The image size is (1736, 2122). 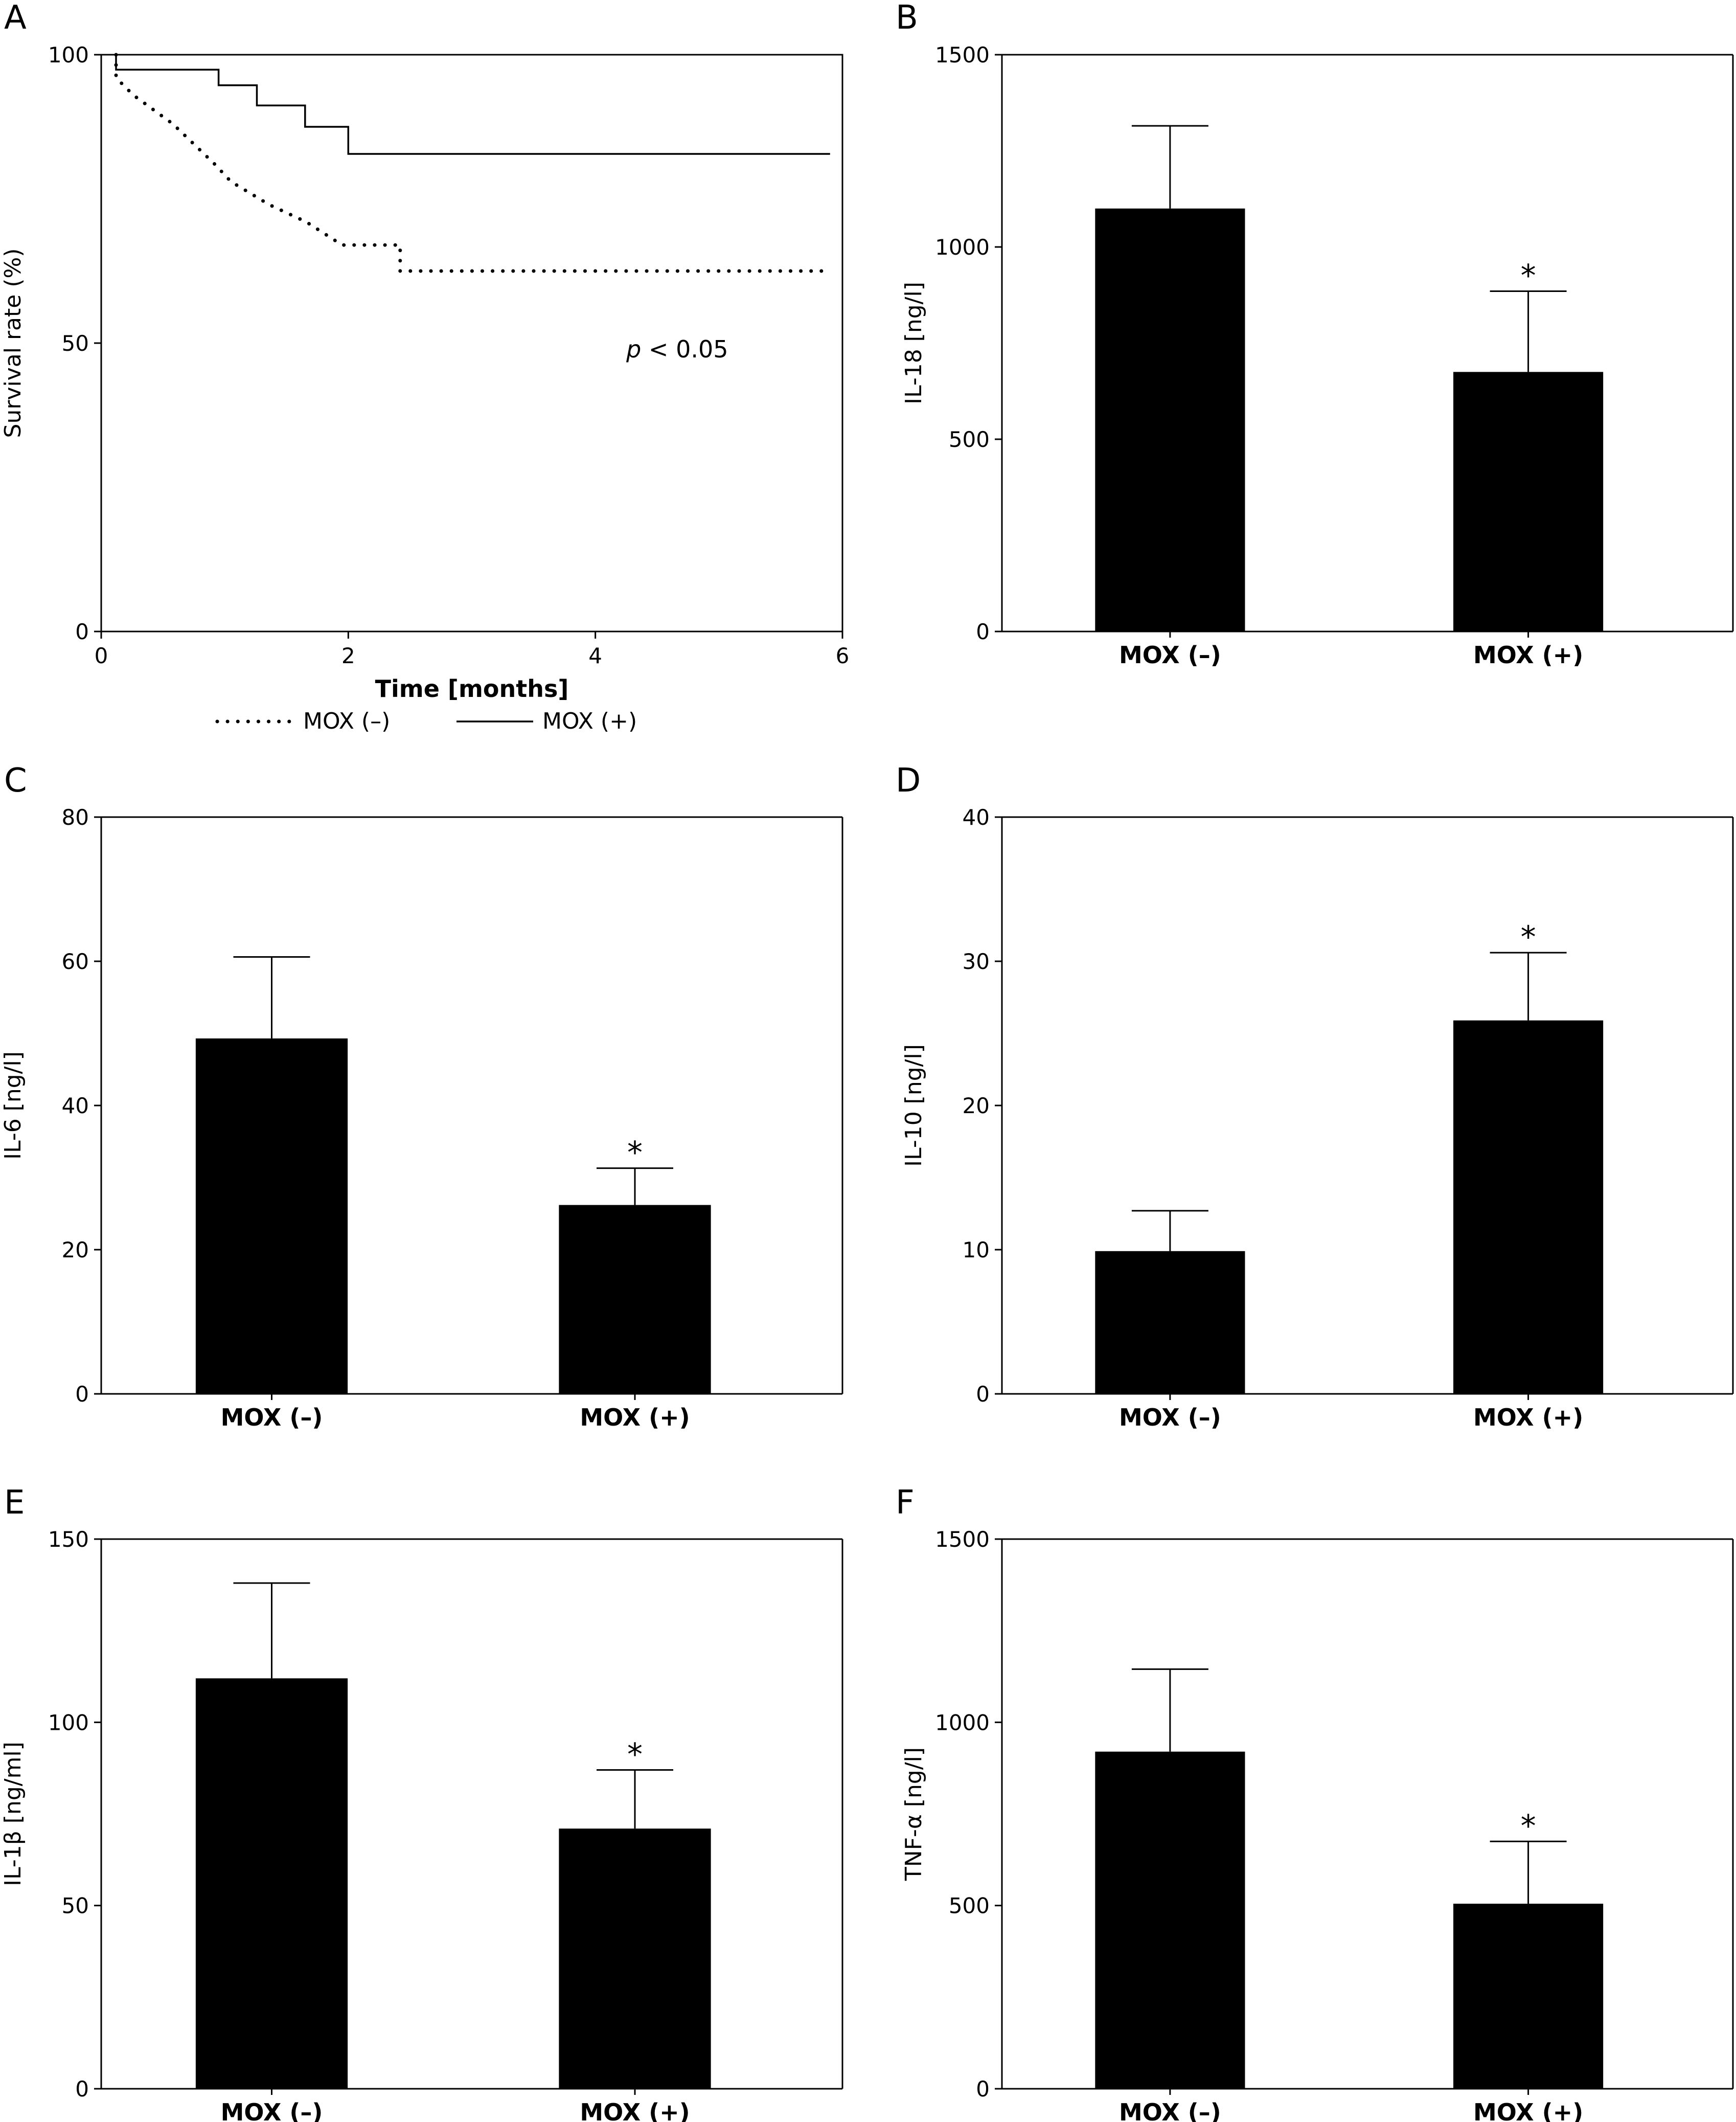 What do you see at coordinates (472, 689) in the screenshot?
I see `x-axis-label: Time [months]` at bounding box center [472, 689].